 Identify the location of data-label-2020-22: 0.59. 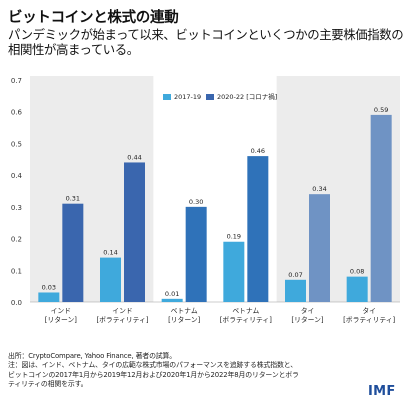
(381, 110).